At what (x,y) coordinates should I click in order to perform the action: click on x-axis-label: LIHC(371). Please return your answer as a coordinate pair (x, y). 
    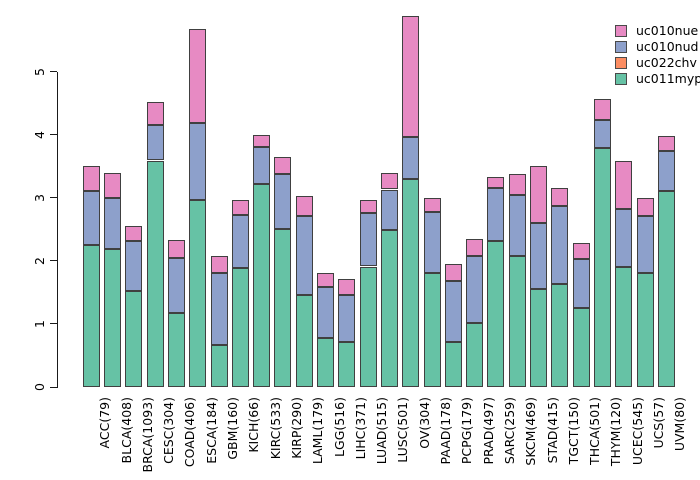
    Looking at the image, I should click on (360, 428).